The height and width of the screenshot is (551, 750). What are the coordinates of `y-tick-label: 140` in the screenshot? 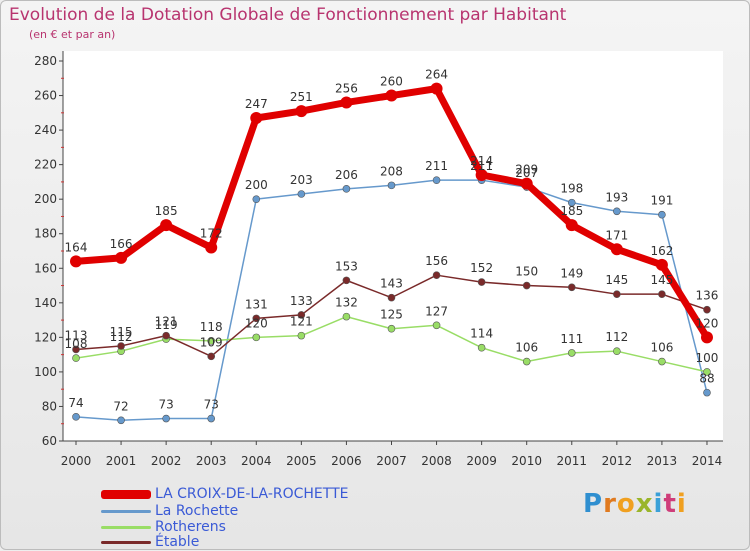 It's located at (45, 303).